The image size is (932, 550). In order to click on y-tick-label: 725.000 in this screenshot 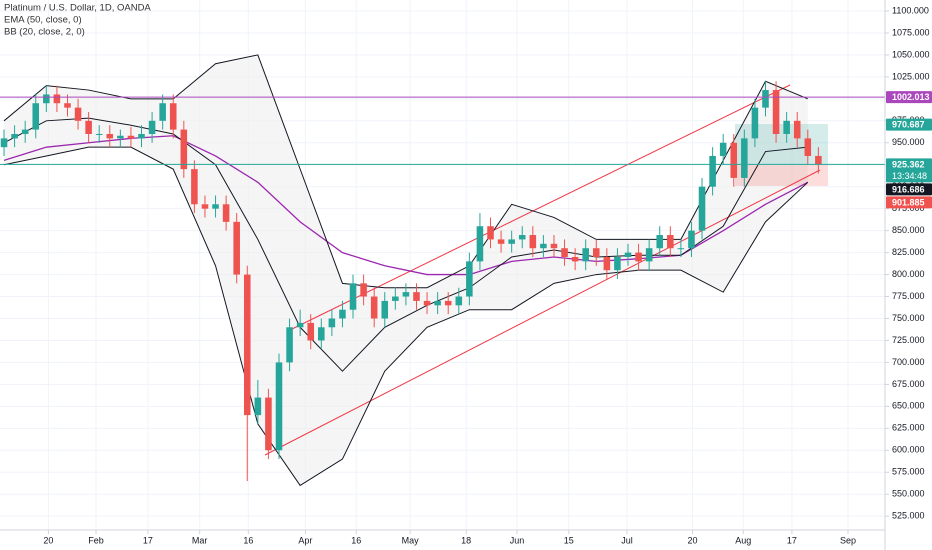, I will do `click(908, 340)`.